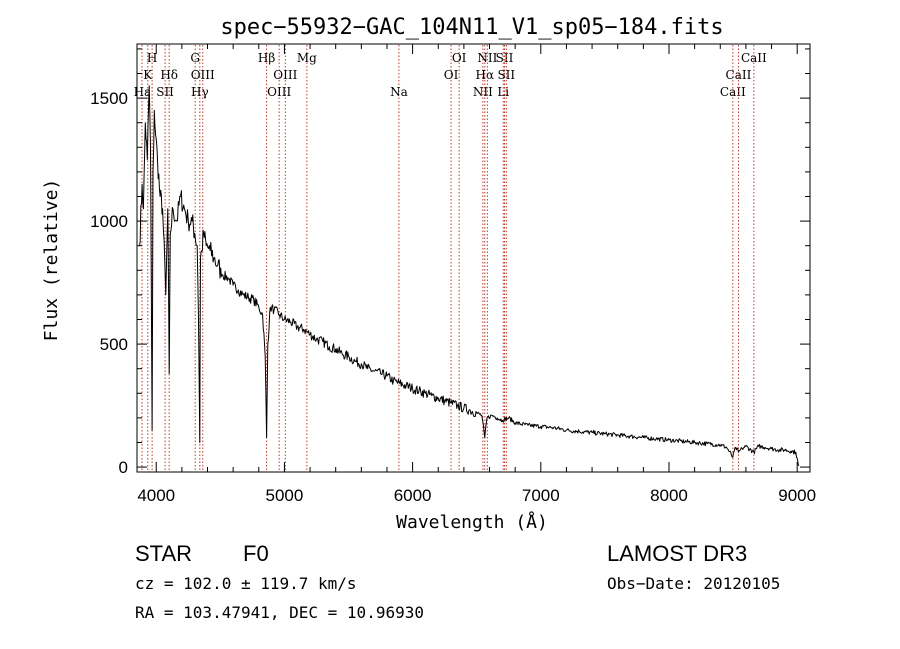 This screenshot has width=900, height=649. I want to click on reference-line-label: Hβ, so click(266, 58).